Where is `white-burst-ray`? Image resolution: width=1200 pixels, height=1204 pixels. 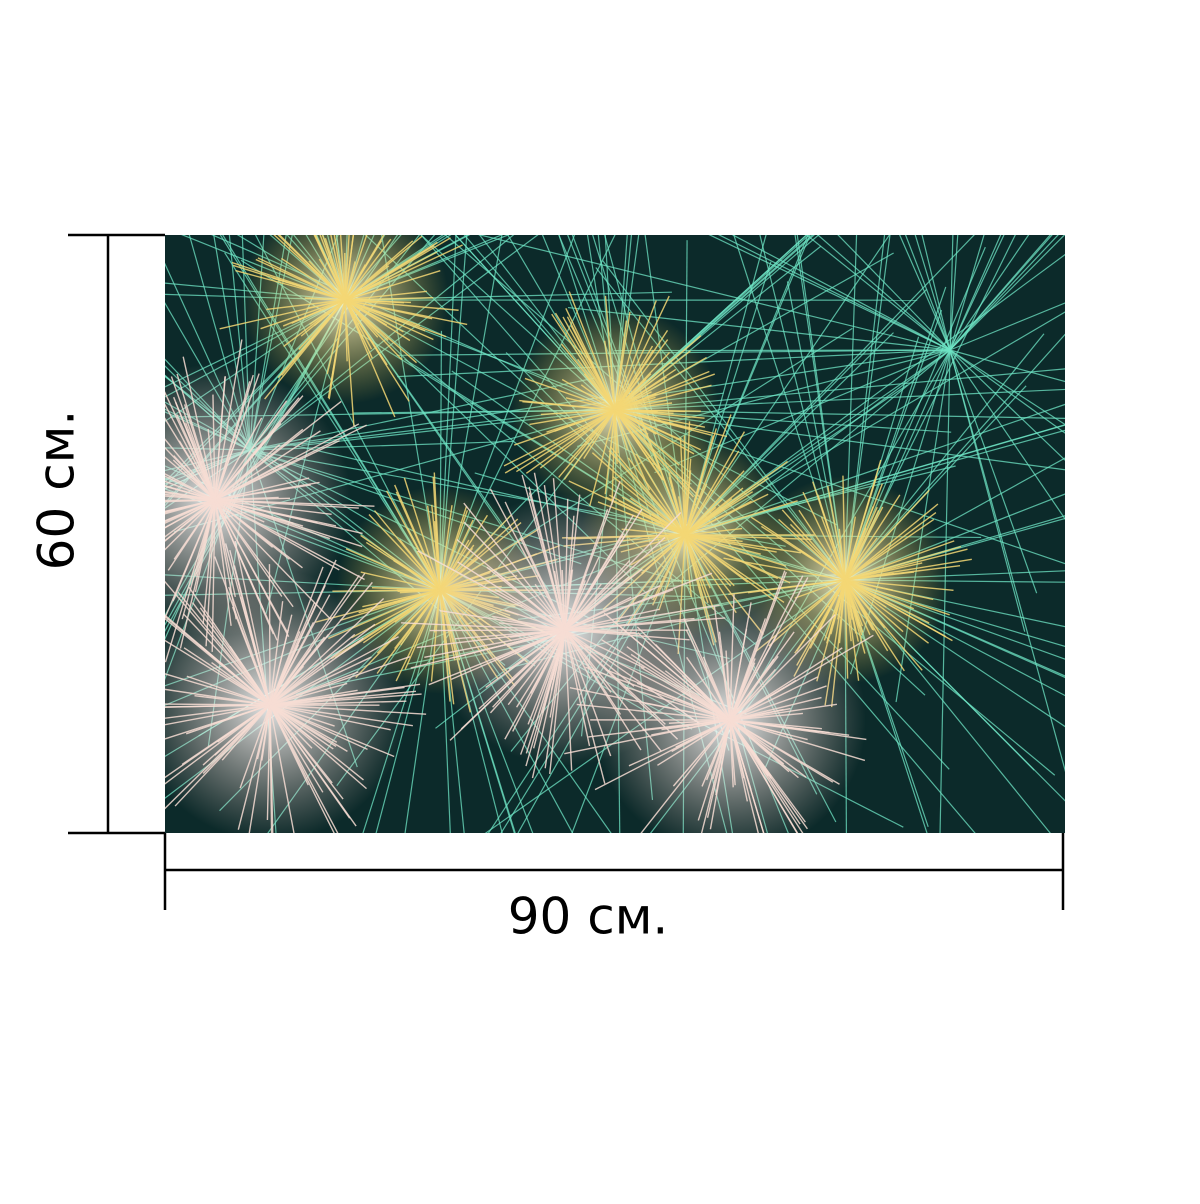
white-burst-ray is located at coordinates (497, 630).